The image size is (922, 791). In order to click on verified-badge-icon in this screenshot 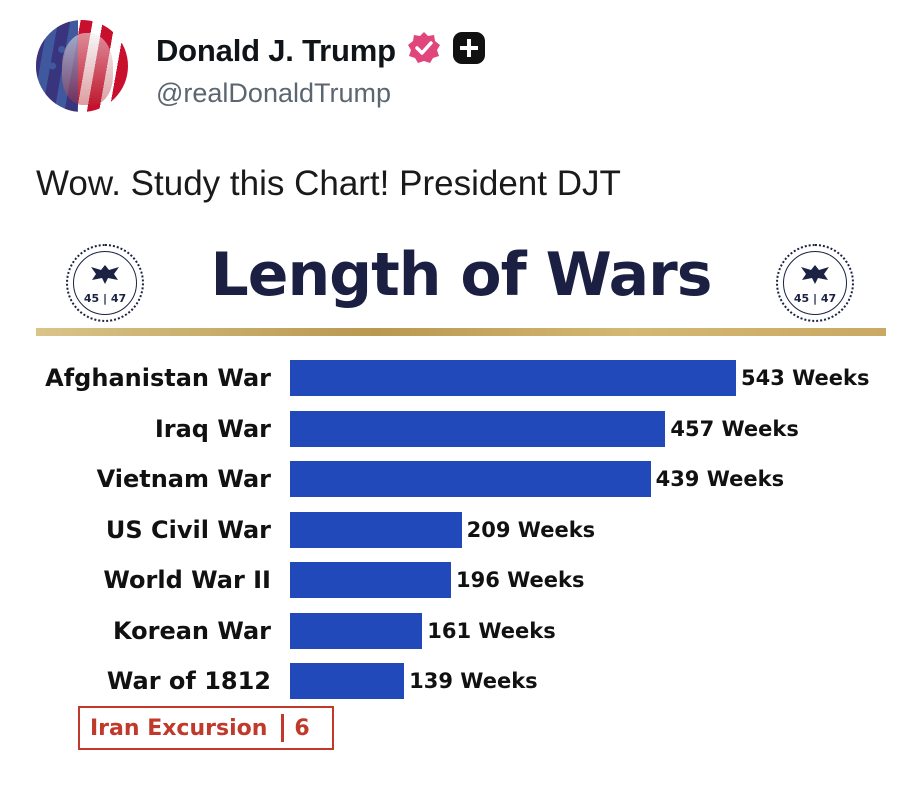, I will do `click(424, 50)`.